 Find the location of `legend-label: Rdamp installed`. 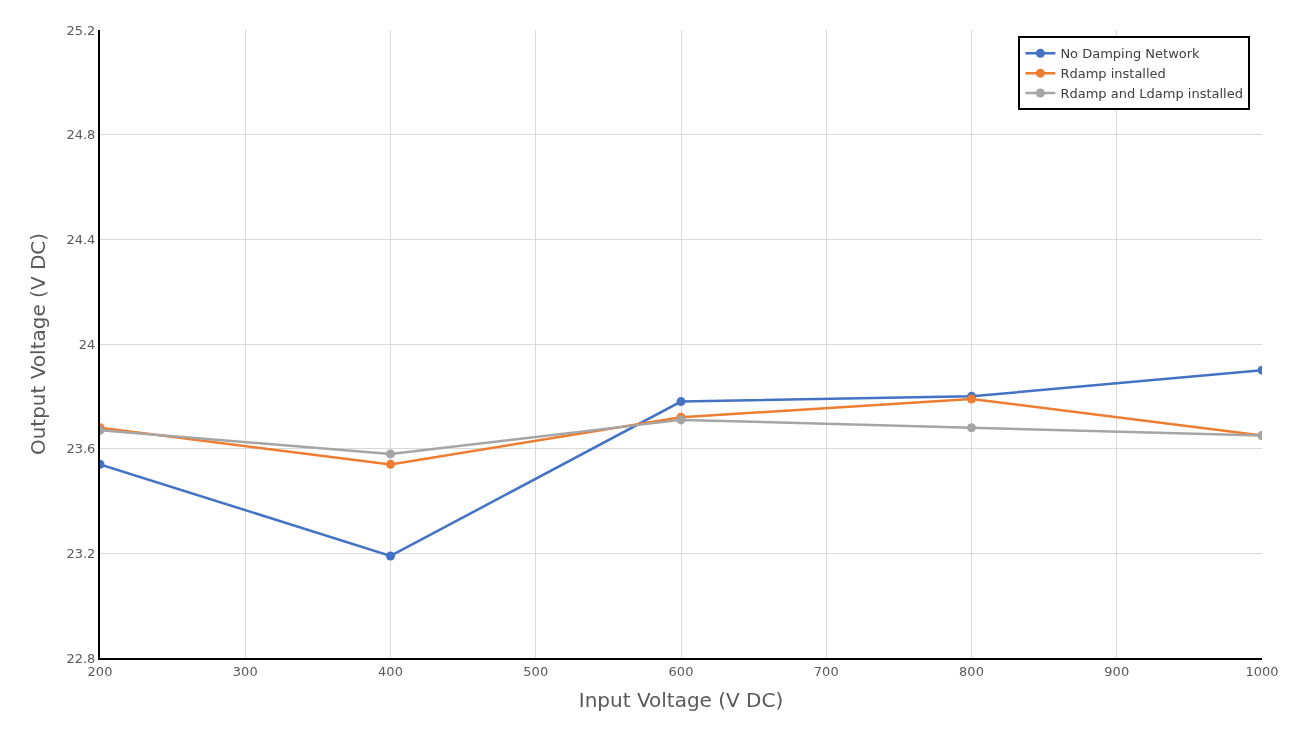

legend-label: Rdamp installed is located at coordinates (1113, 74).